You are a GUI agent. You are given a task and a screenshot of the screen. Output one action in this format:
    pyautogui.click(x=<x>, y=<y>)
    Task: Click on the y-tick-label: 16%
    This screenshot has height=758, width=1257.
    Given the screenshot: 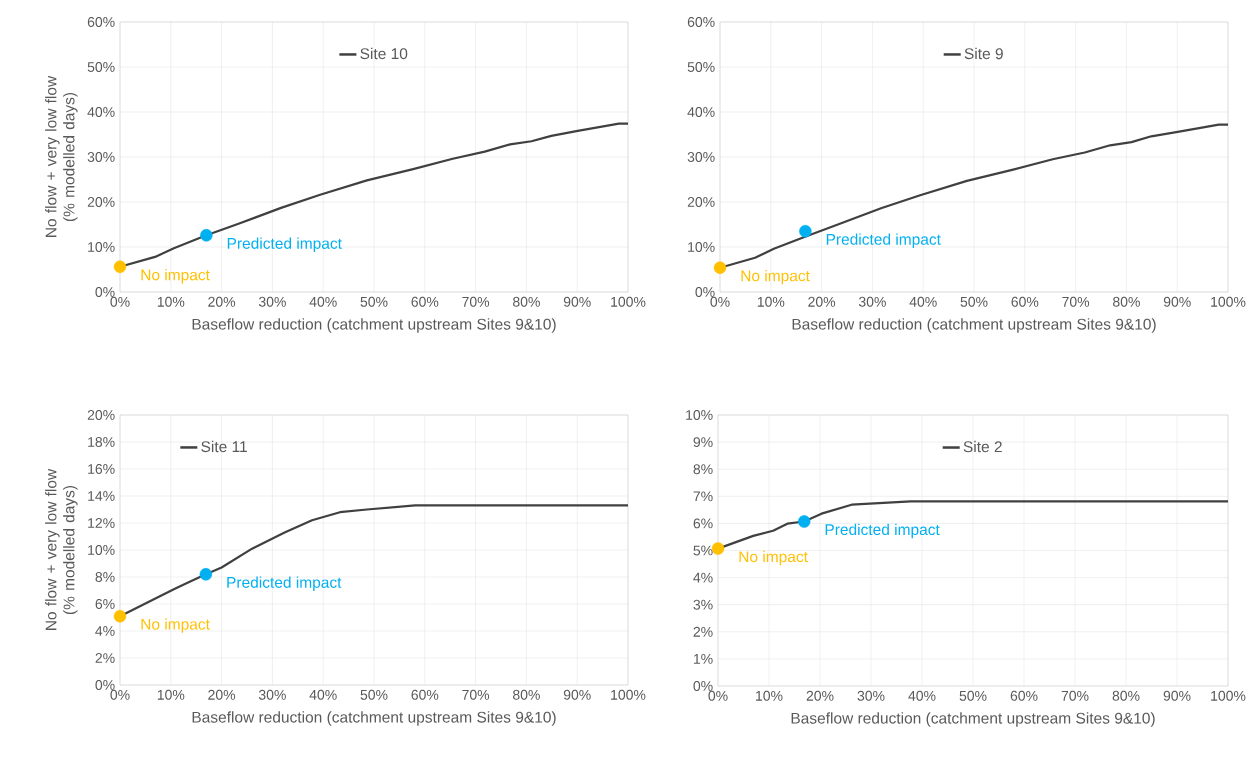 What is the action you would take?
    pyautogui.click(x=101, y=469)
    